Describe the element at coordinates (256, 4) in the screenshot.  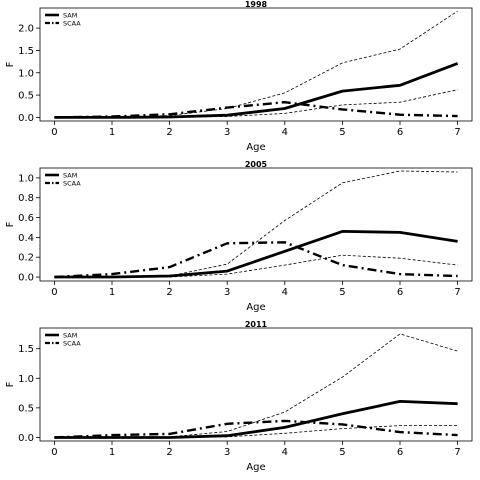
I see `chart-title: 1998` at that location.